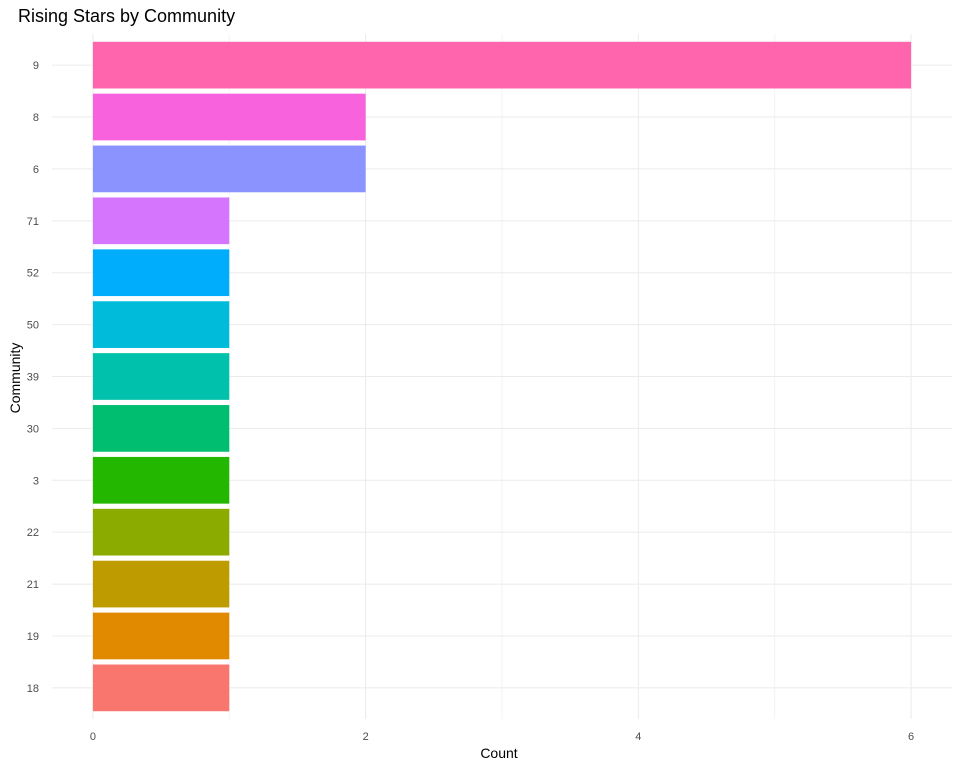 The width and height of the screenshot is (960, 768). What do you see at coordinates (33, 429) in the screenshot?
I see `y-tick-label: 30` at bounding box center [33, 429].